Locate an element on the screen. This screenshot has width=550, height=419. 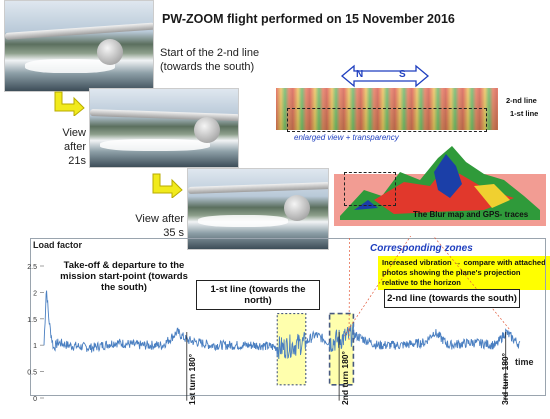
direction-s: S is located at coordinates (402, 74).